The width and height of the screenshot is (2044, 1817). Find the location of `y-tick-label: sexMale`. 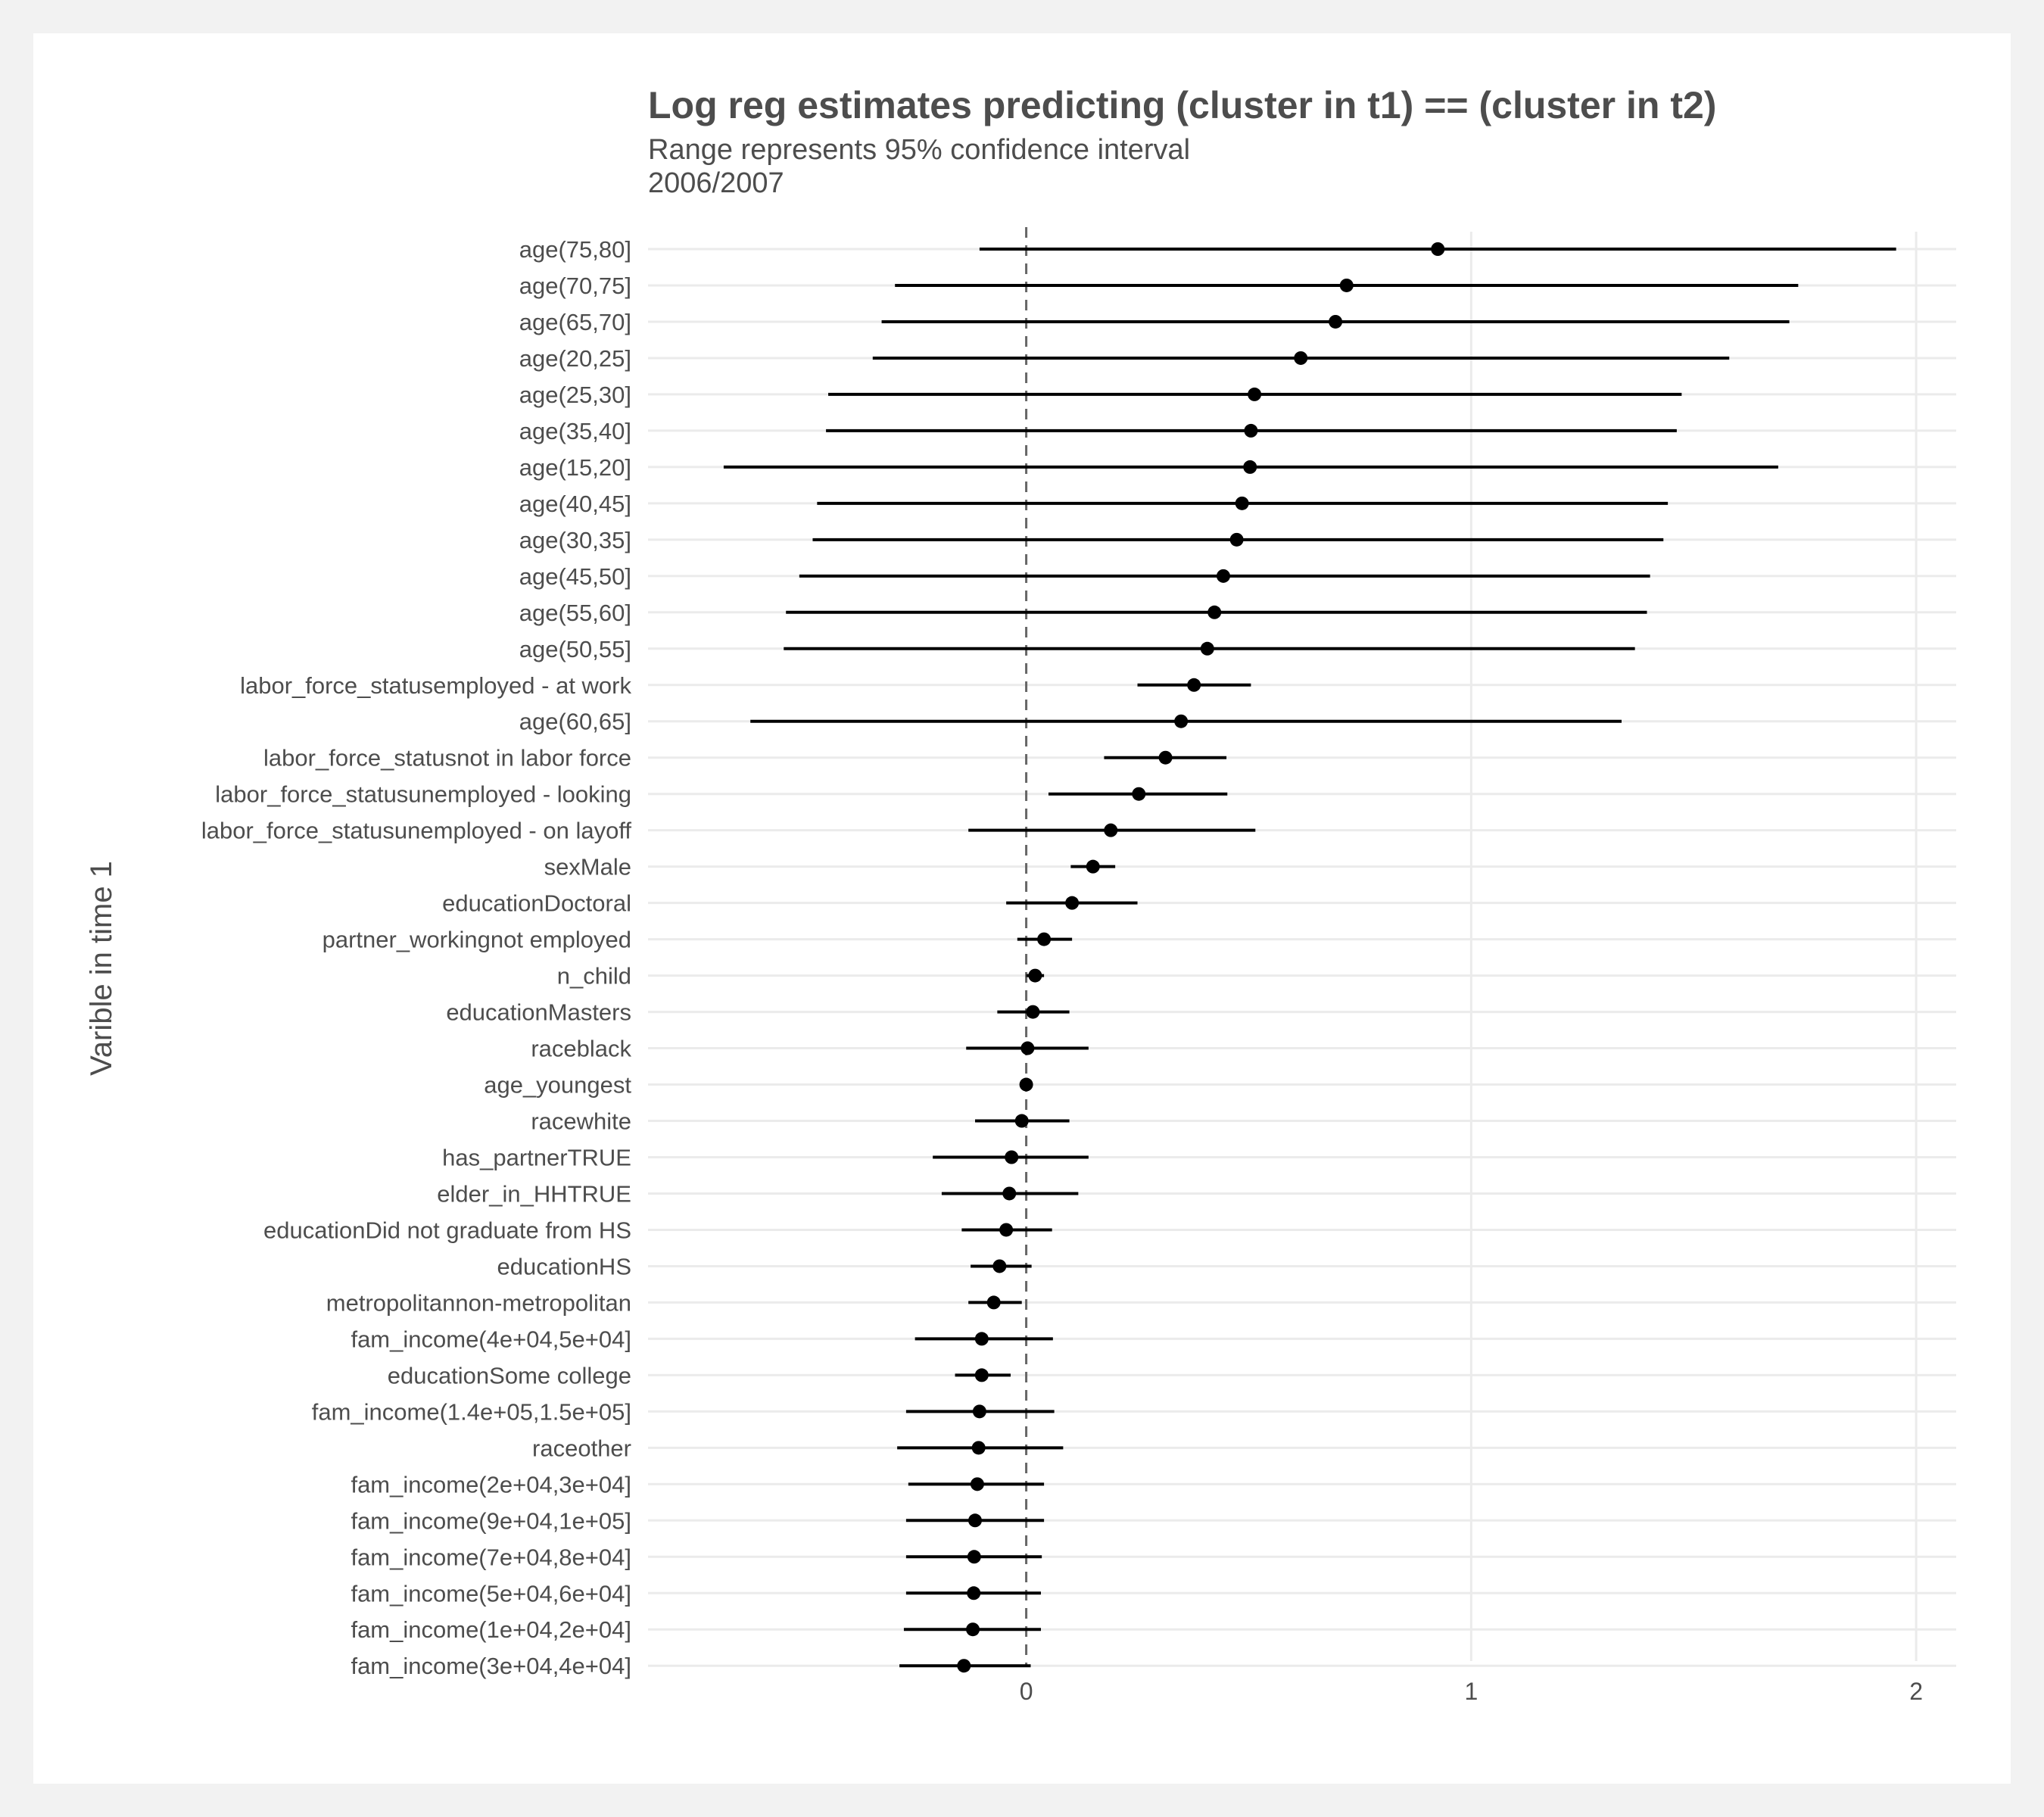

y-tick-label: sexMale is located at coordinates (587, 867).